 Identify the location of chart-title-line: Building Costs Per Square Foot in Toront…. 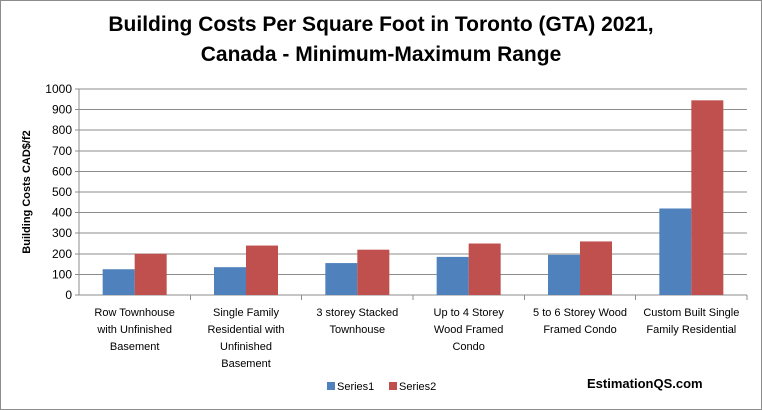
(380, 24).